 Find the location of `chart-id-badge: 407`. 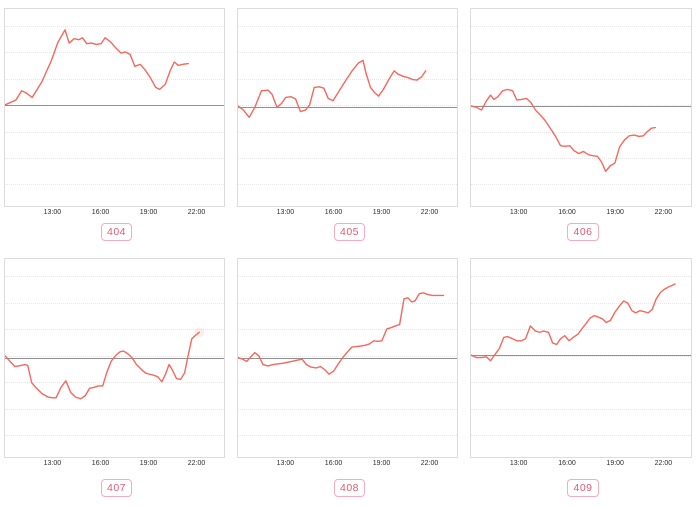

chart-id-badge: 407 is located at coordinates (116, 488).